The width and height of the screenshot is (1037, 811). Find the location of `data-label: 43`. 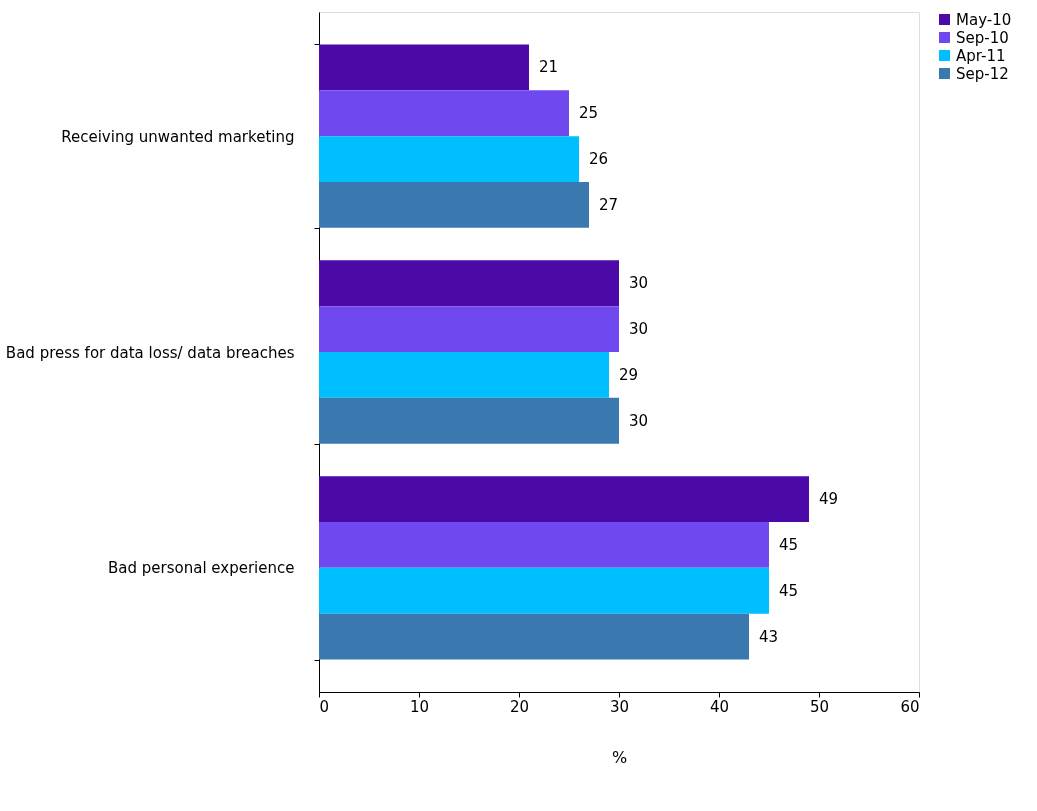

data-label: 43 is located at coordinates (769, 636).